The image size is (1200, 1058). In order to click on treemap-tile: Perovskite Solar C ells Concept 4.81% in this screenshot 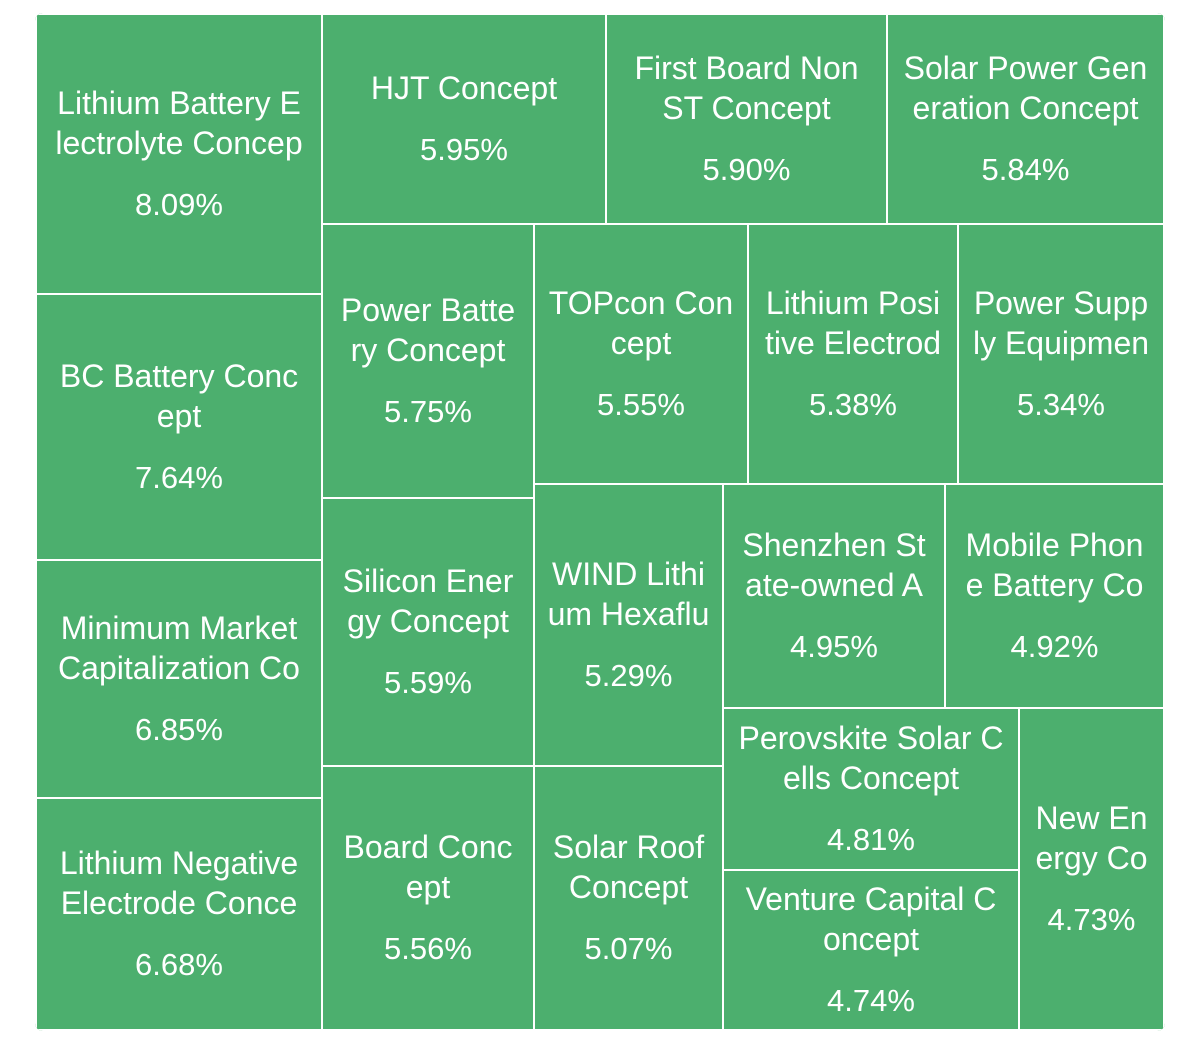, I will do `click(871, 789)`.